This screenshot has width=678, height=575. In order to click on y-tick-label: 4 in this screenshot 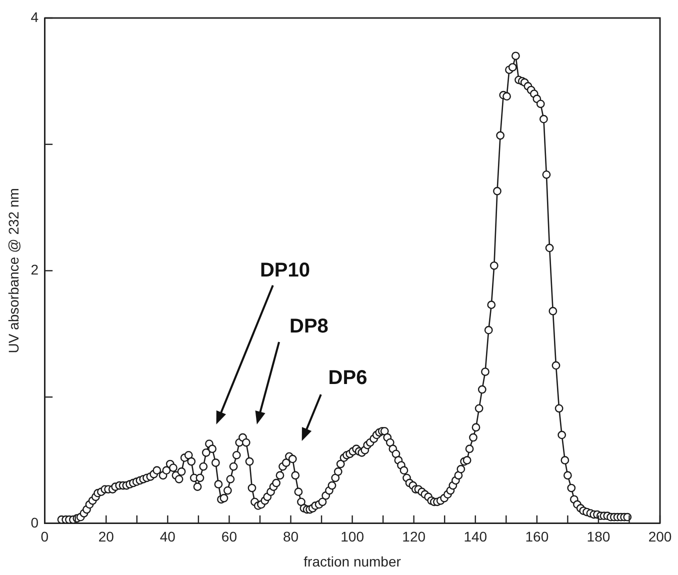, I will do `click(34, 16)`.